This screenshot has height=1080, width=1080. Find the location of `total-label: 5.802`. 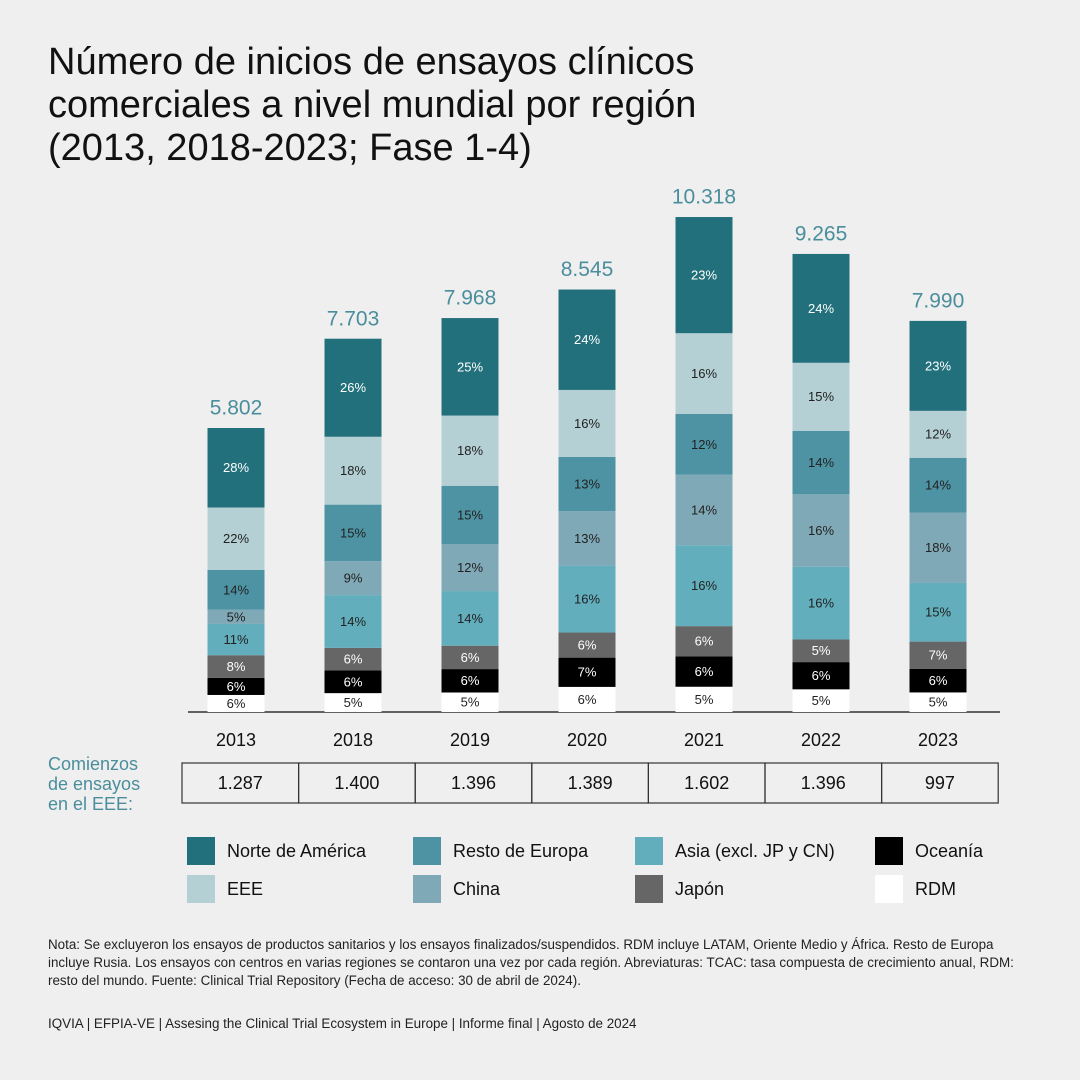

total-label: 5.802 is located at coordinates (236, 408).